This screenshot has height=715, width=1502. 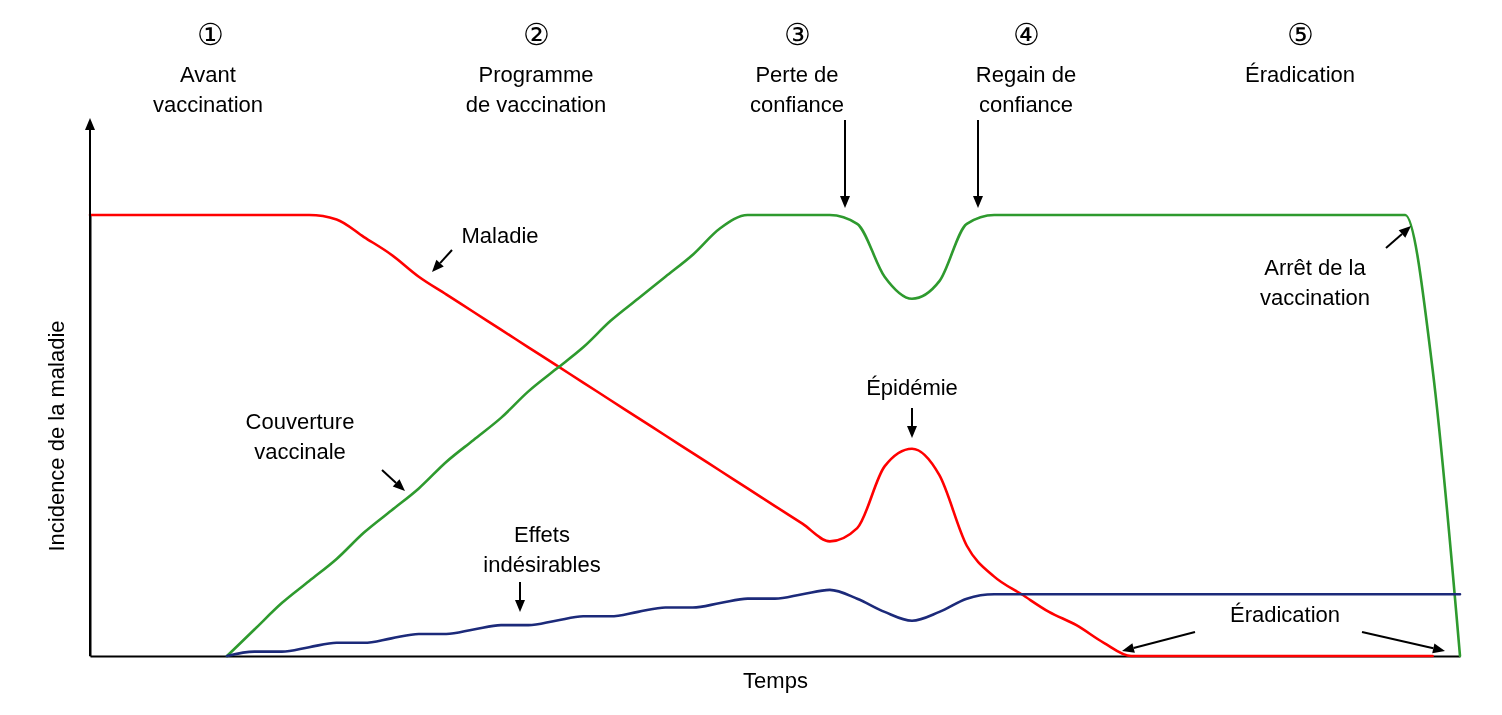 What do you see at coordinates (542, 549) in the screenshot?
I see `series-label: Effets indésirables` at bounding box center [542, 549].